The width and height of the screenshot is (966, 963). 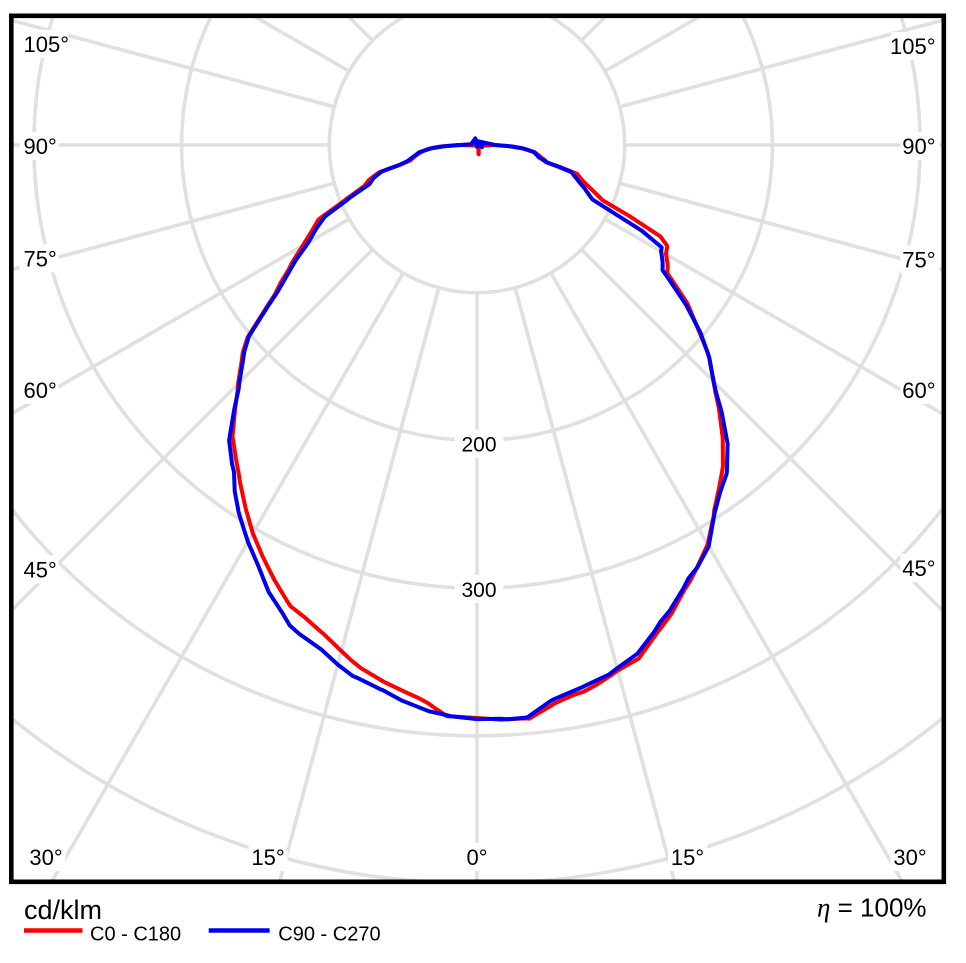 What do you see at coordinates (135, 935) in the screenshot?
I see `svg-text: C0 - C180` at bounding box center [135, 935].